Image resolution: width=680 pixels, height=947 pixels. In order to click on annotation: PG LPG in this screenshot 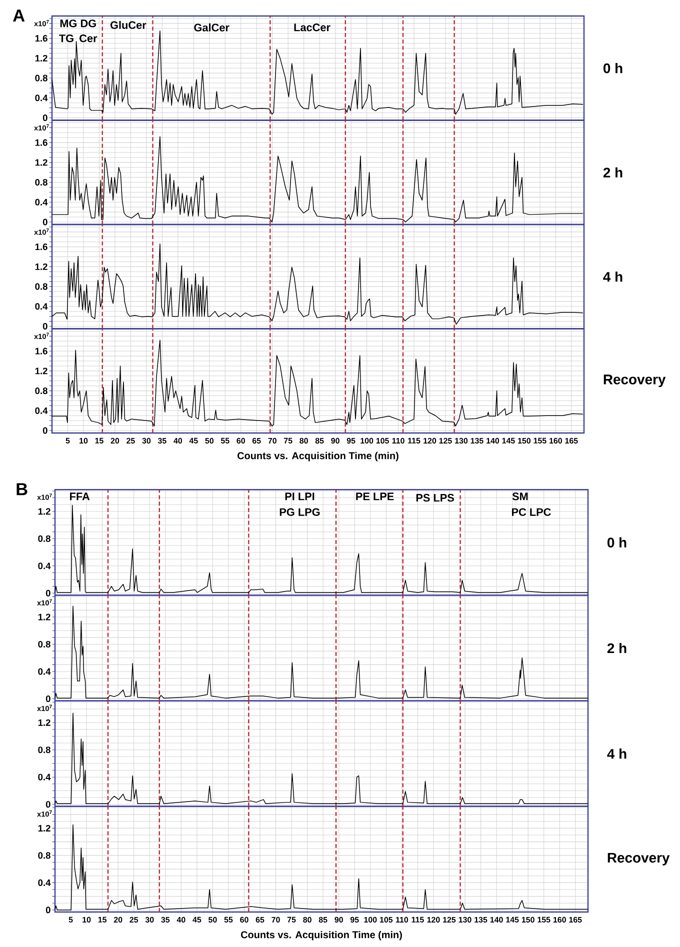, I will do `click(300, 512)`.